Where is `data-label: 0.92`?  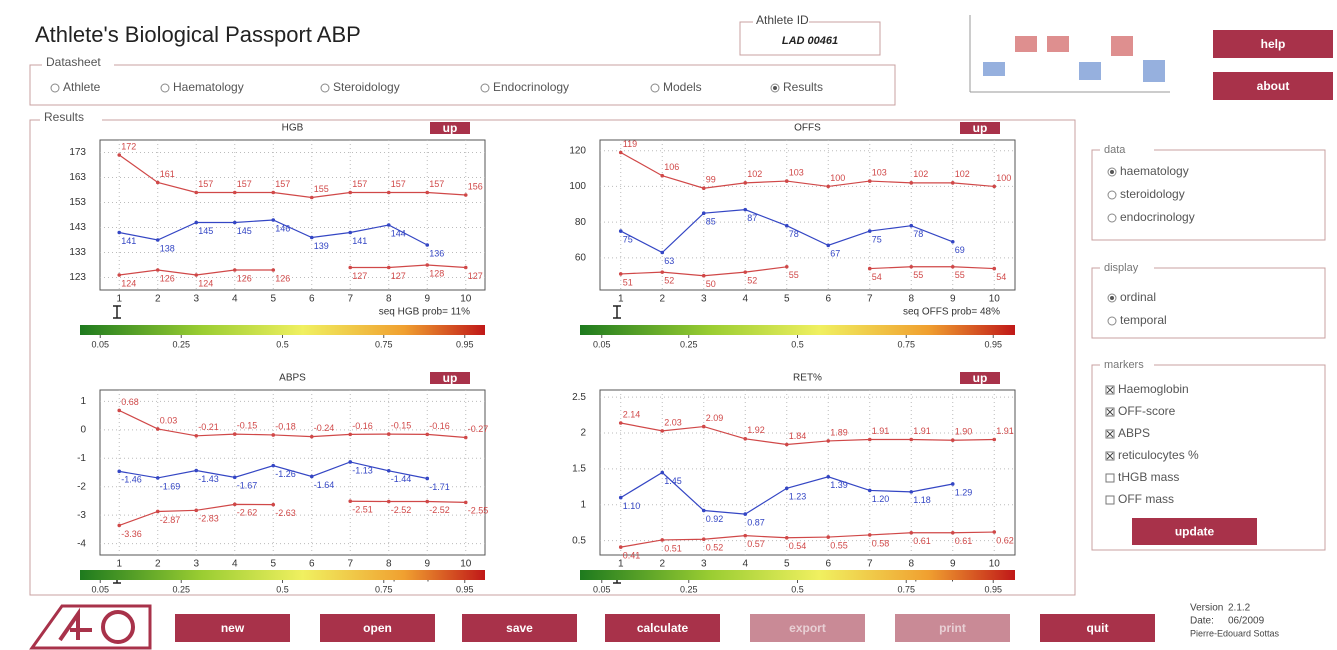
data-label: 0.92 is located at coordinates (715, 519).